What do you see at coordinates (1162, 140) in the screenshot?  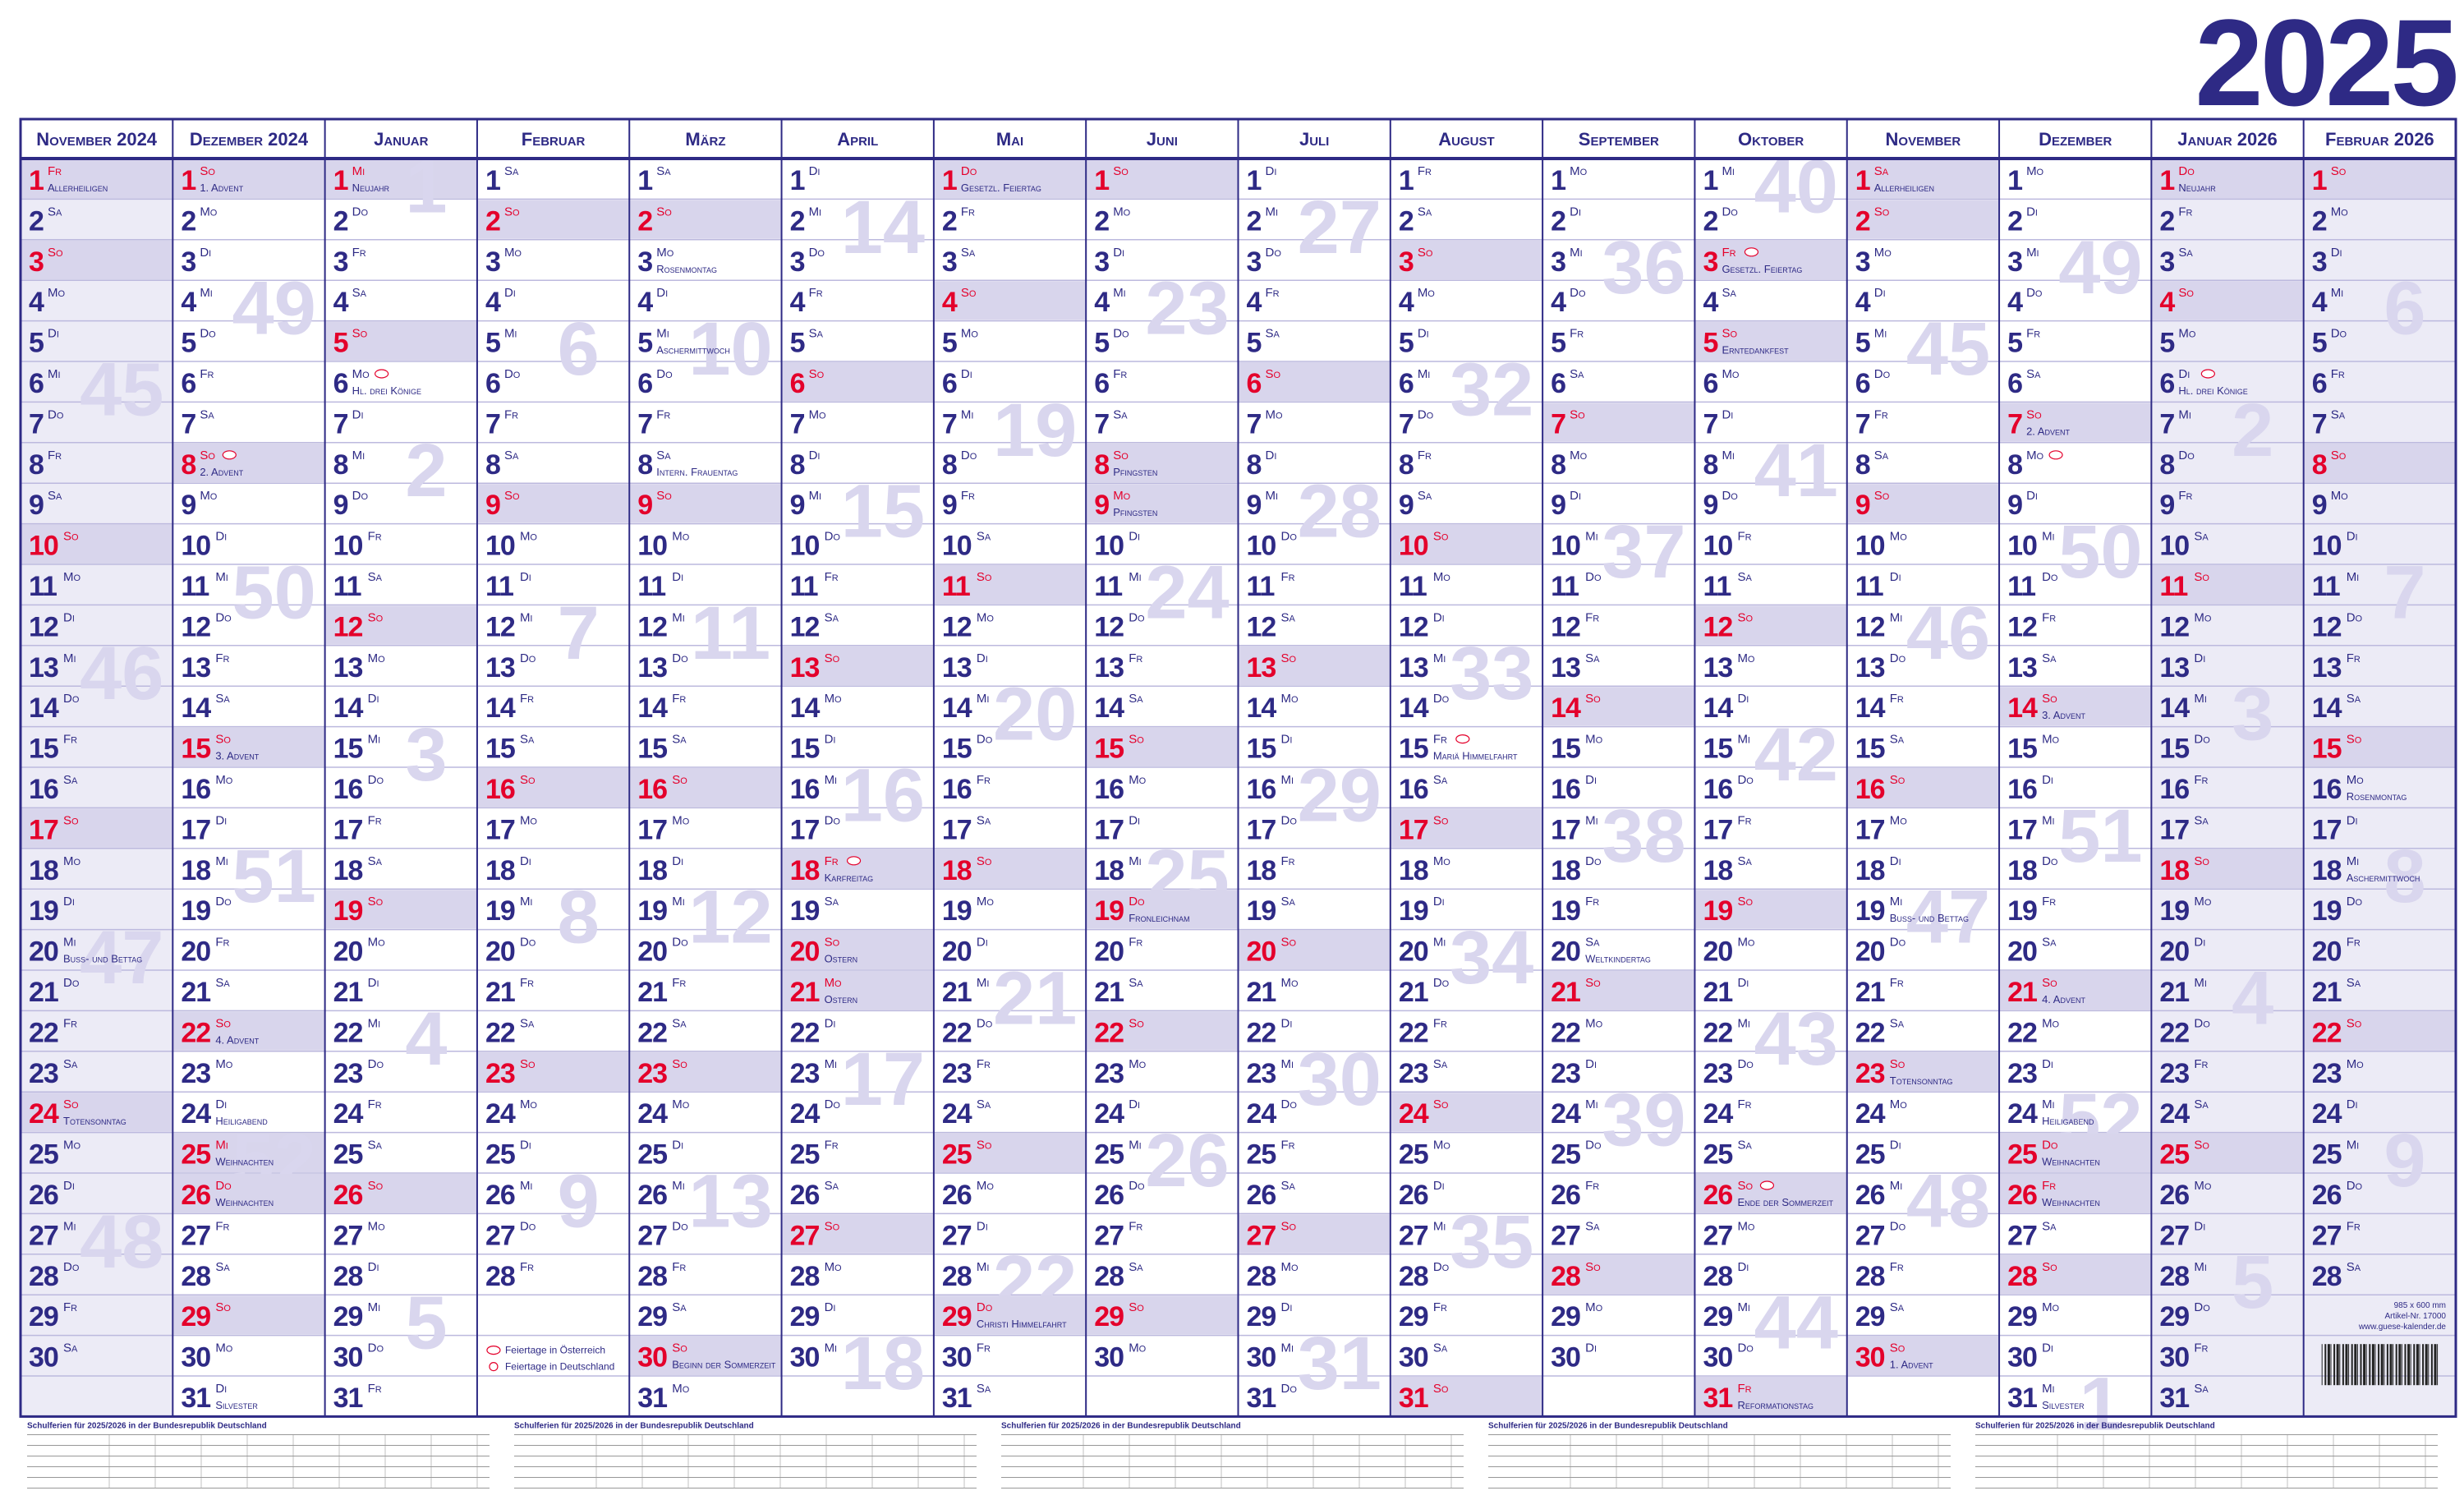 I see `month-name: Juni` at bounding box center [1162, 140].